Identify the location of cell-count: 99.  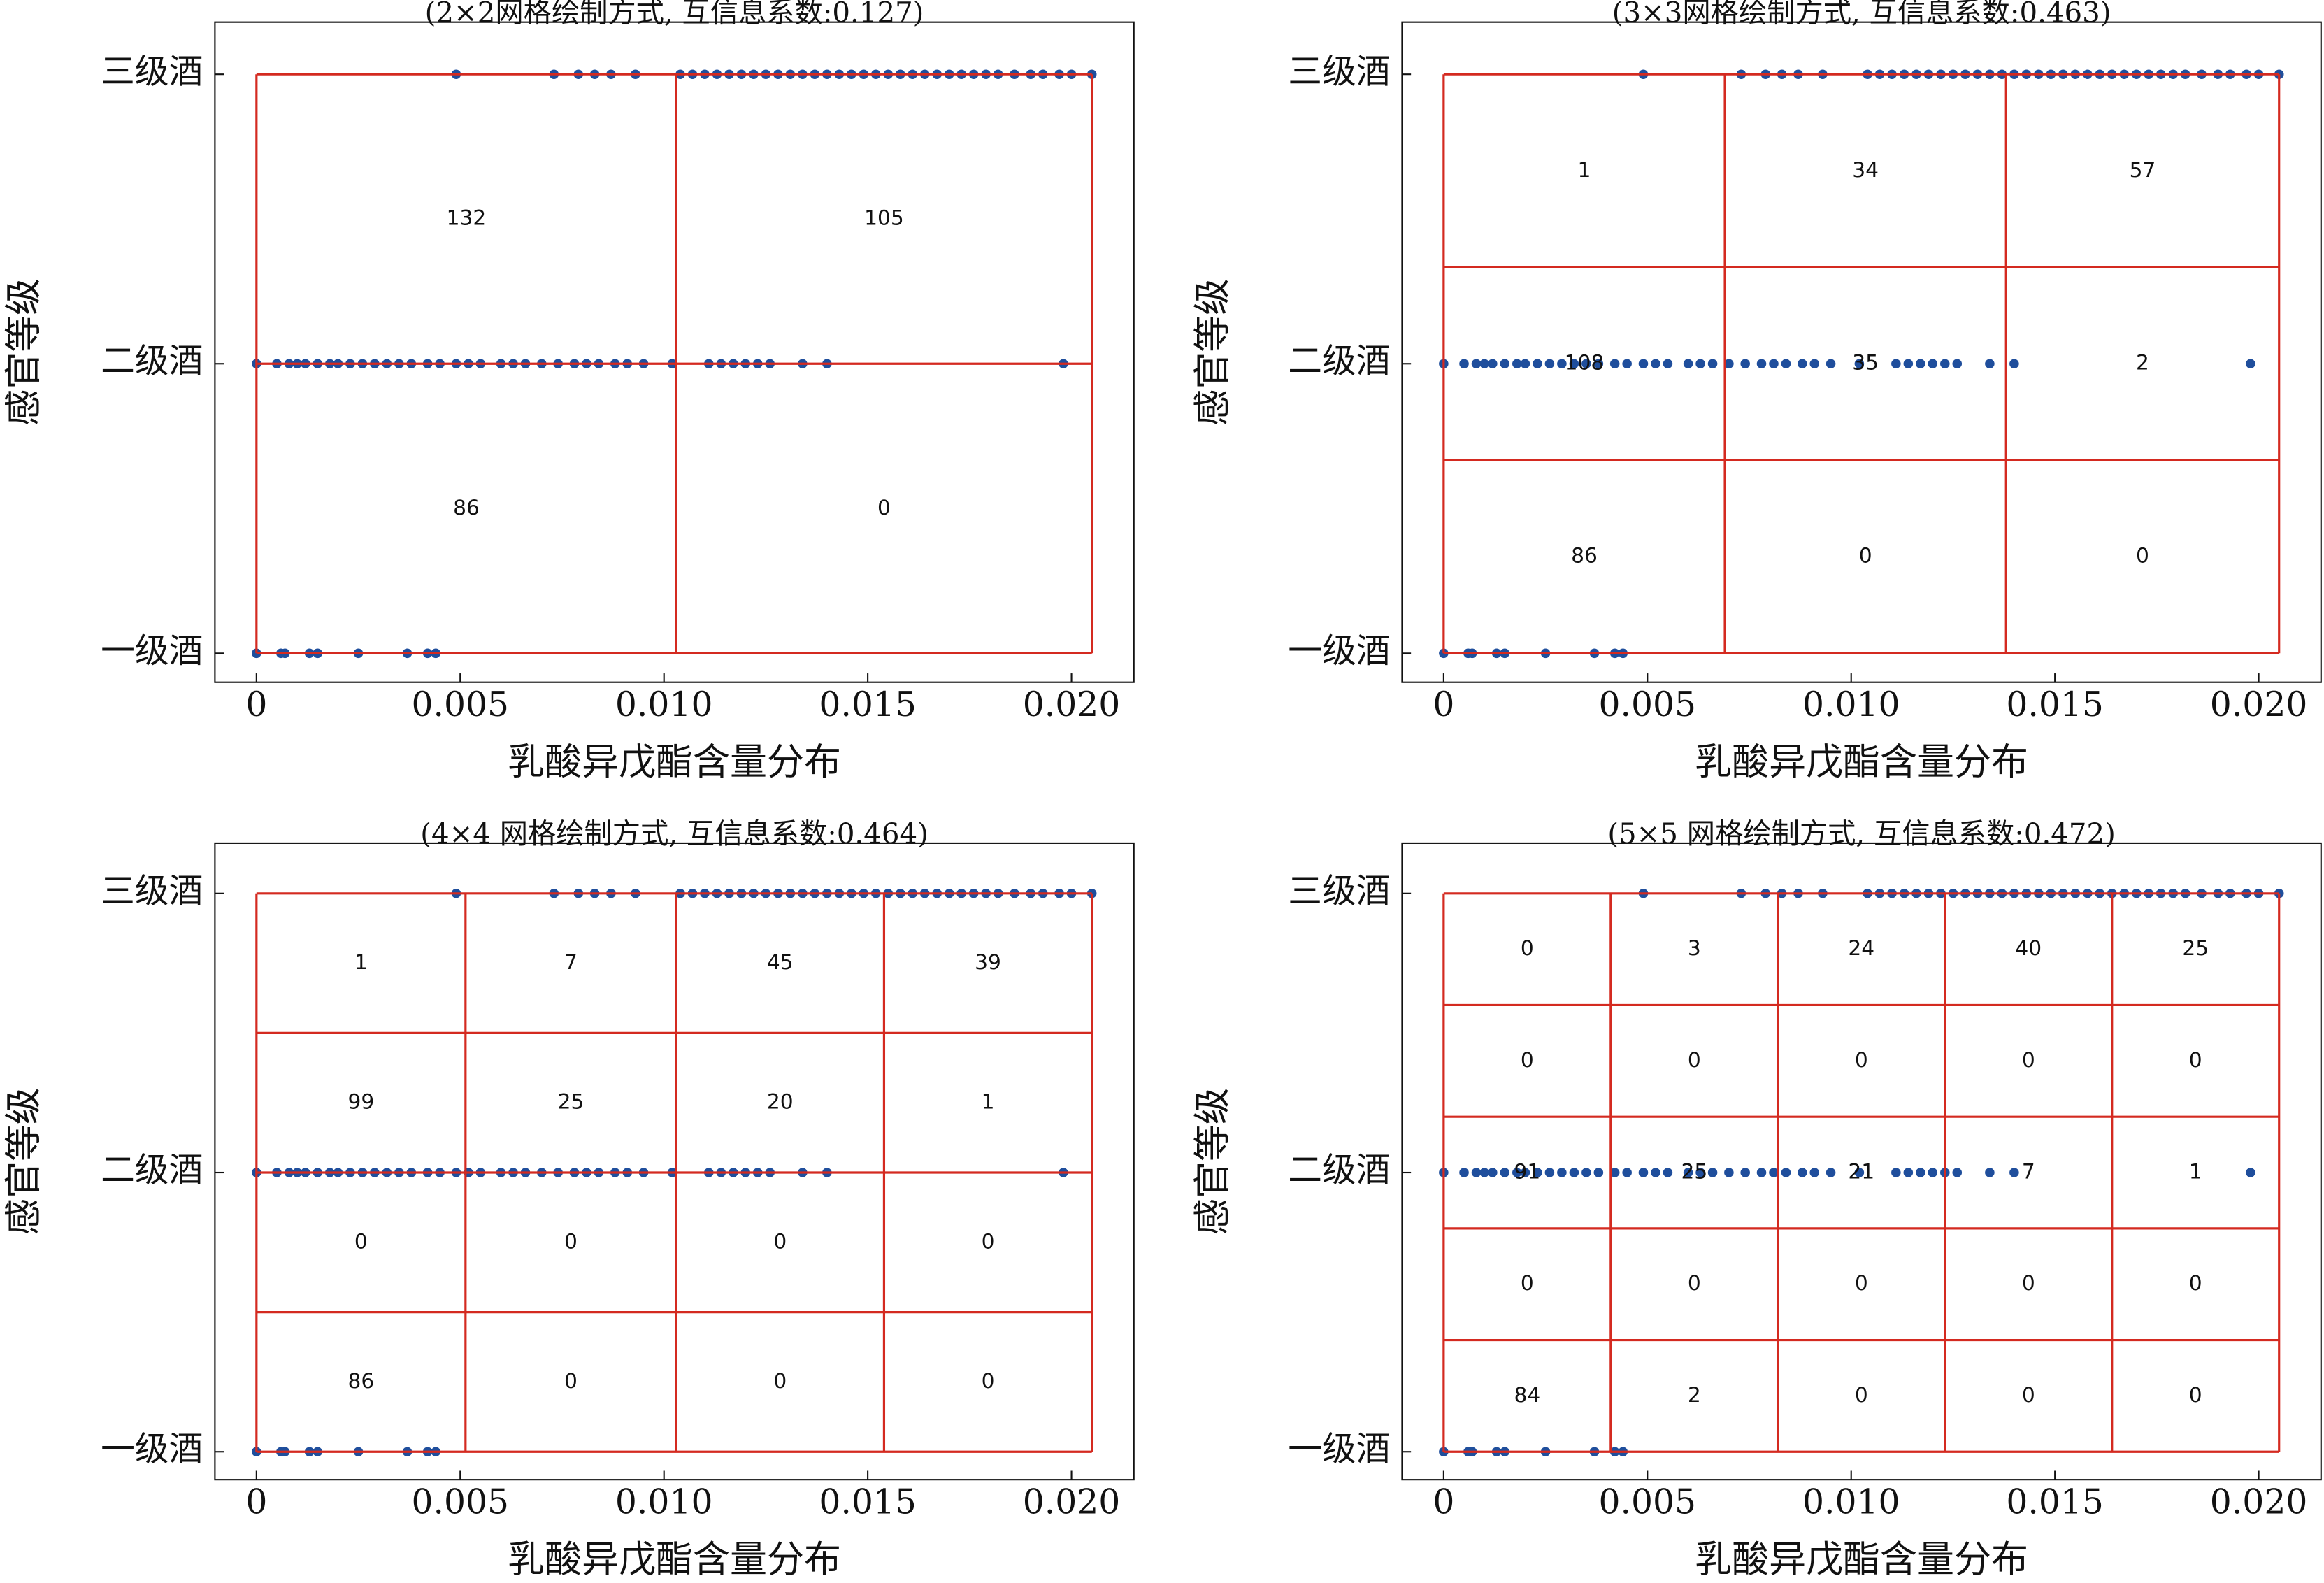
(360, 1102).